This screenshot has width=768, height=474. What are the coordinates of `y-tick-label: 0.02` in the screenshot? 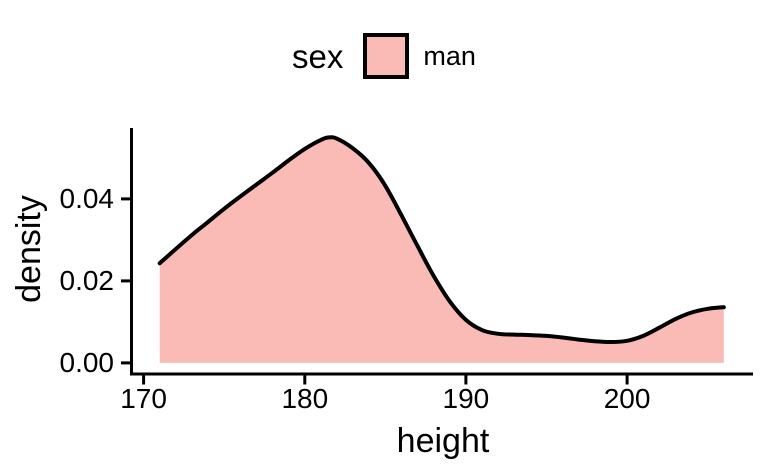 It's located at (87, 280).